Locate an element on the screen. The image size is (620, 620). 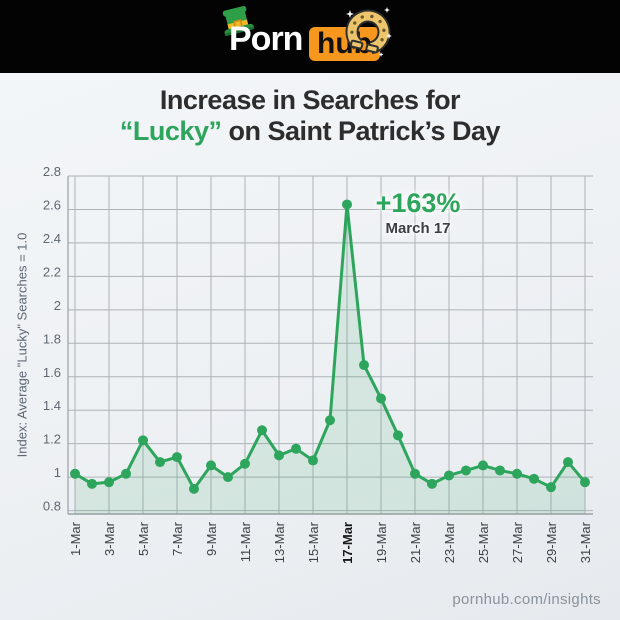
y-tick-label: 1.4 is located at coordinates (52, 405).